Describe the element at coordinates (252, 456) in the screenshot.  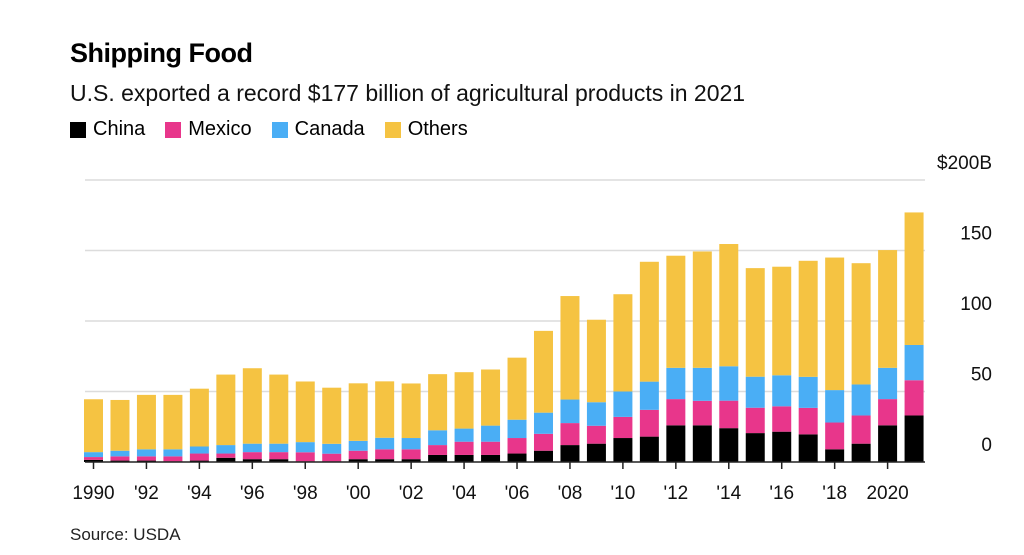
I see `bar-mexico-1996` at that location.